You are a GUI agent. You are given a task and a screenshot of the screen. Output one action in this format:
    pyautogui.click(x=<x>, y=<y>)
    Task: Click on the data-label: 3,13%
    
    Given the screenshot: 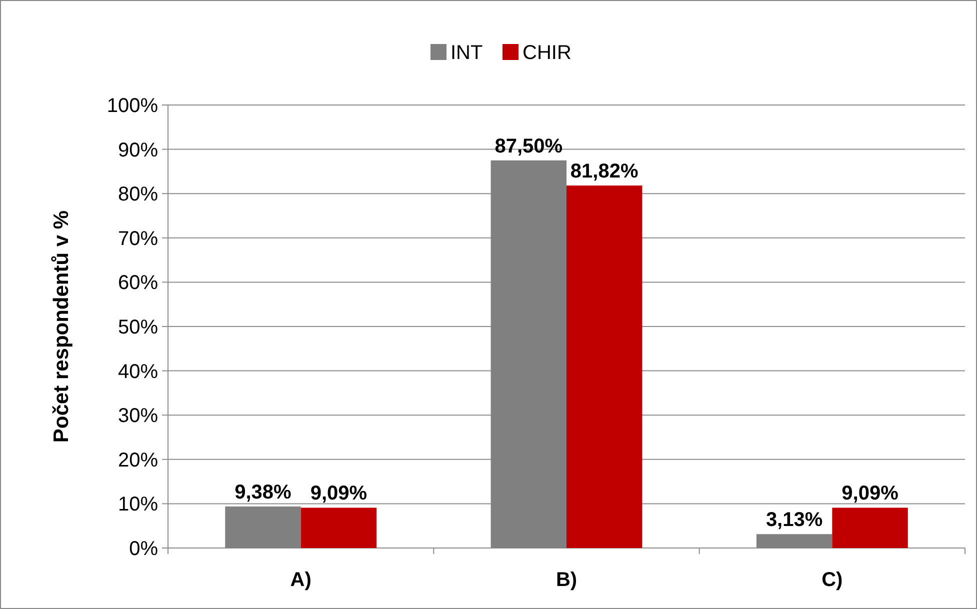 What is the action you would take?
    pyautogui.click(x=794, y=520)
    